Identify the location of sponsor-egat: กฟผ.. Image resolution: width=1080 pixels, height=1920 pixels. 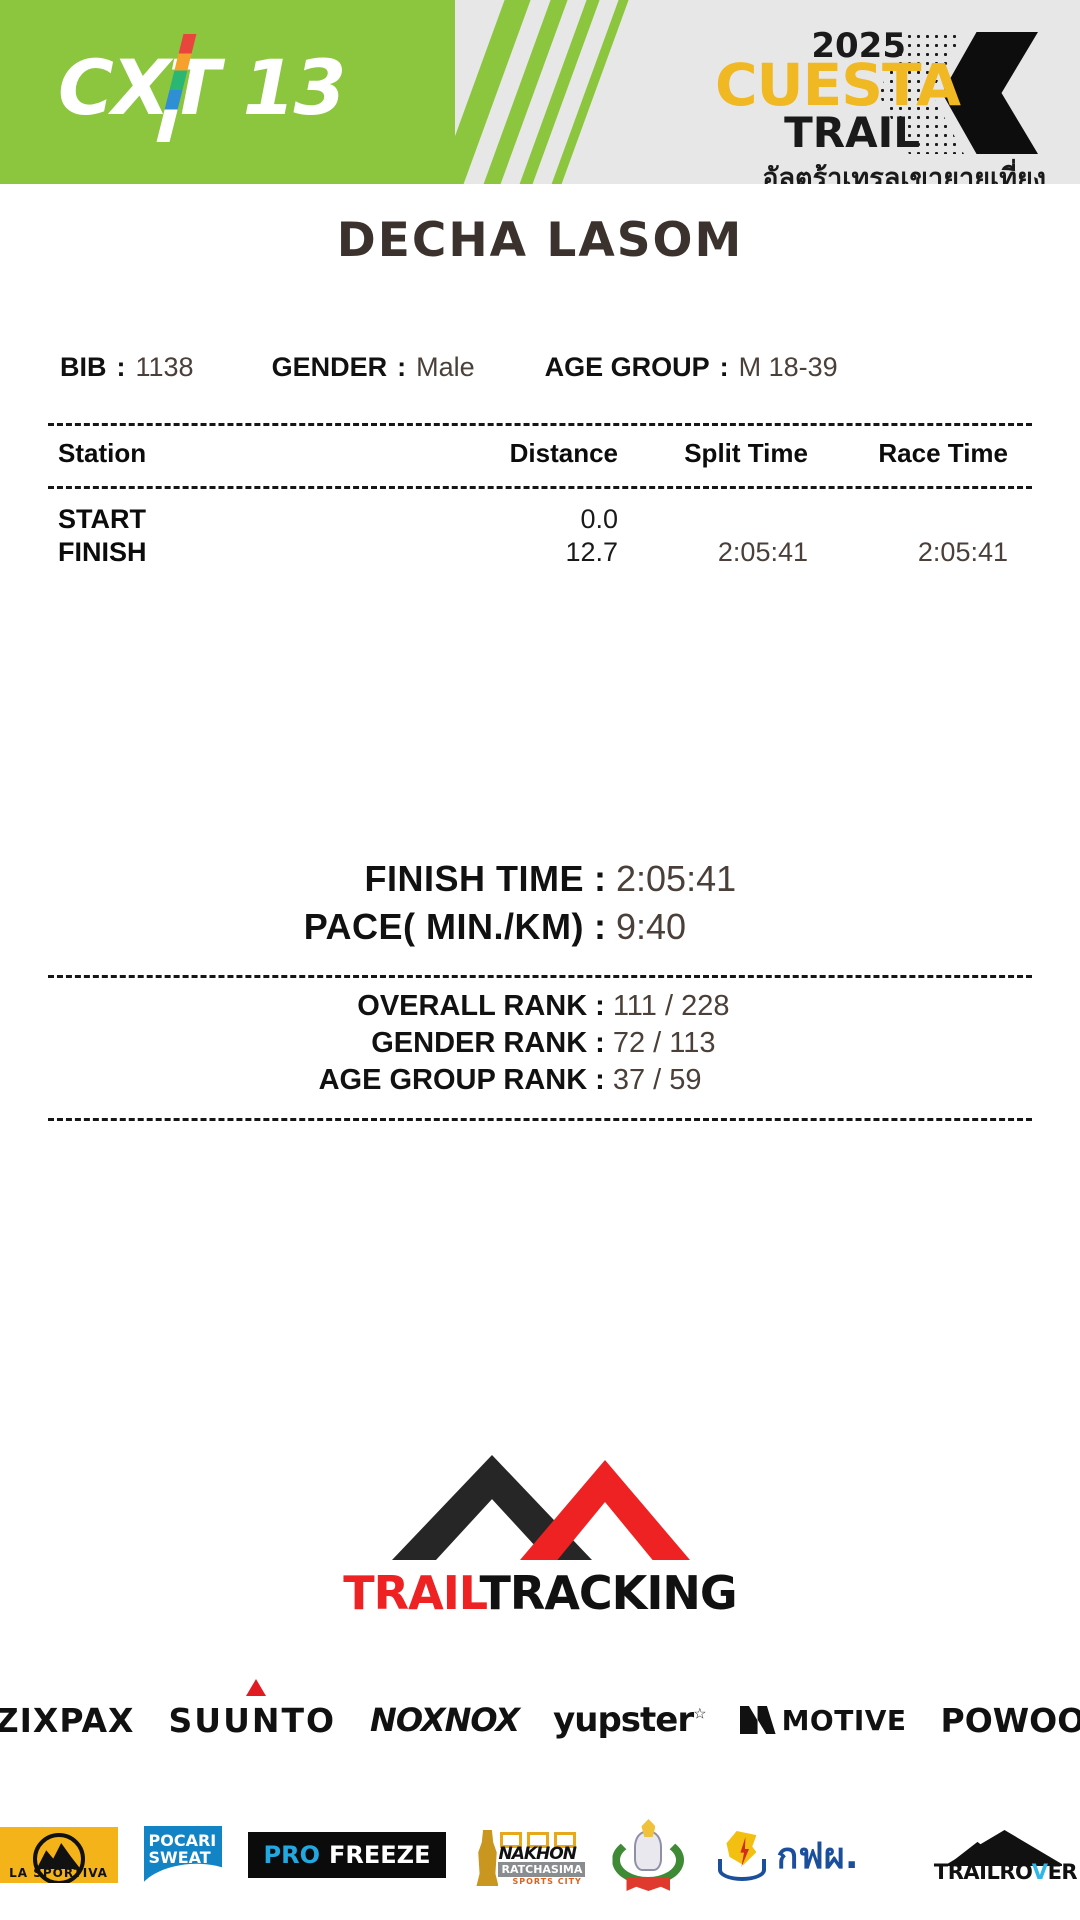
(809, 1855).